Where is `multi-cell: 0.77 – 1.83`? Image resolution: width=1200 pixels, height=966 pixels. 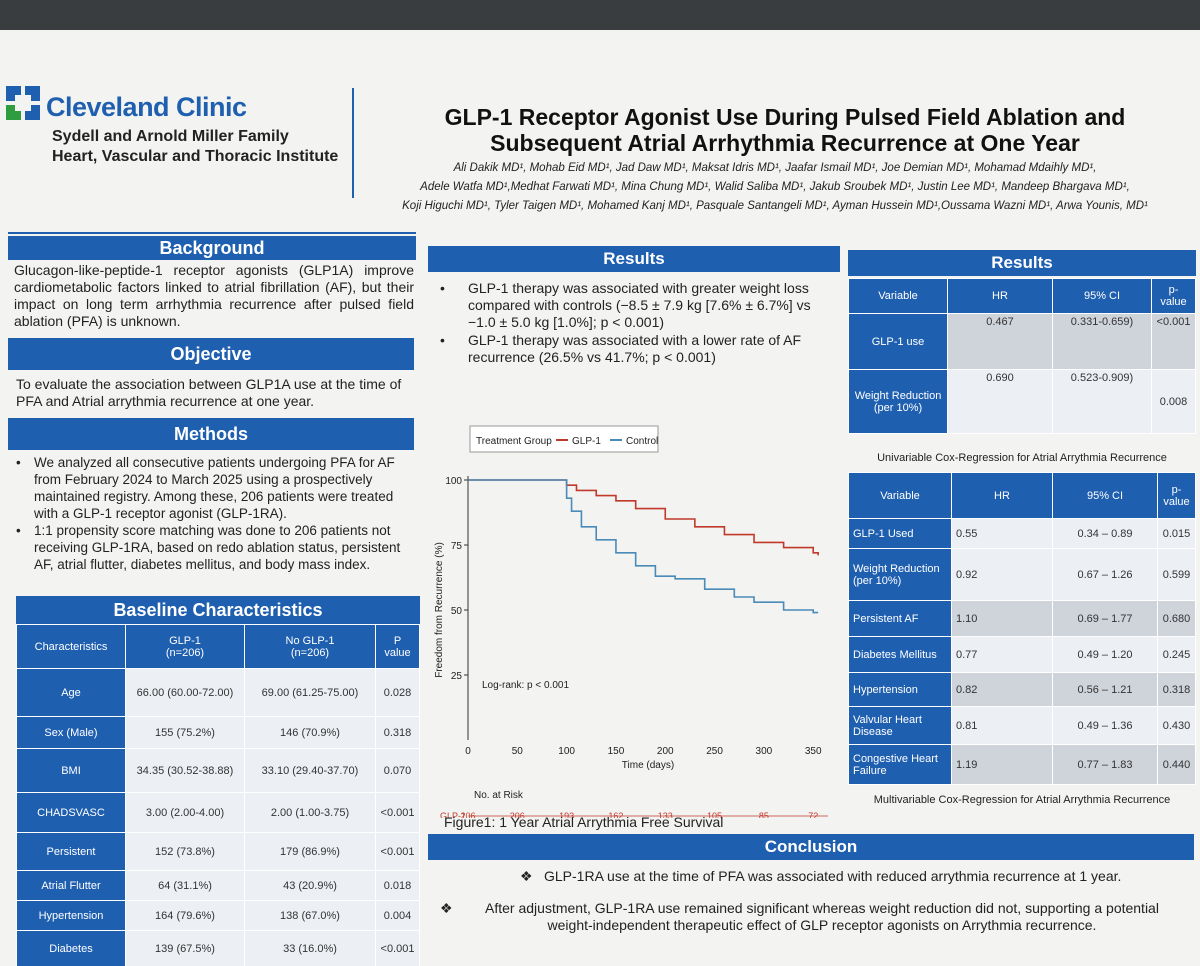 multi-cell: 0.77 – 1.83 is located at coordinates (1105, 764).